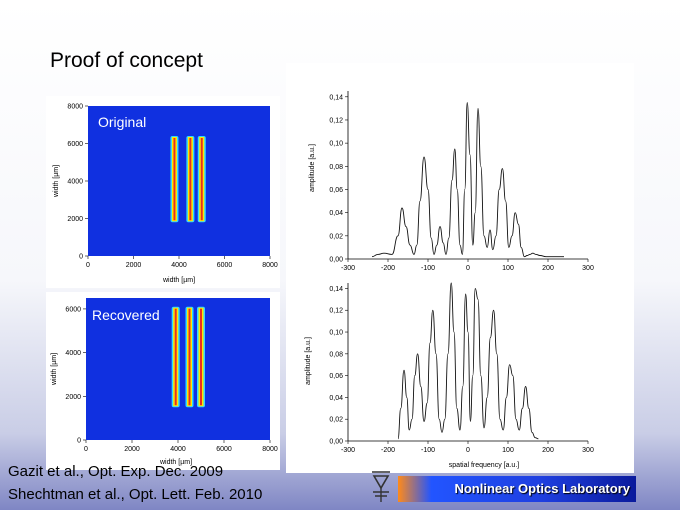 Image resolution: width=680 pixels, height=510 pixels. What do you see at coordinates (312, 168) in the screenshot?
I see `top-y-axis-label: amplitude [a.u.]` at bounding box center [312, 168].